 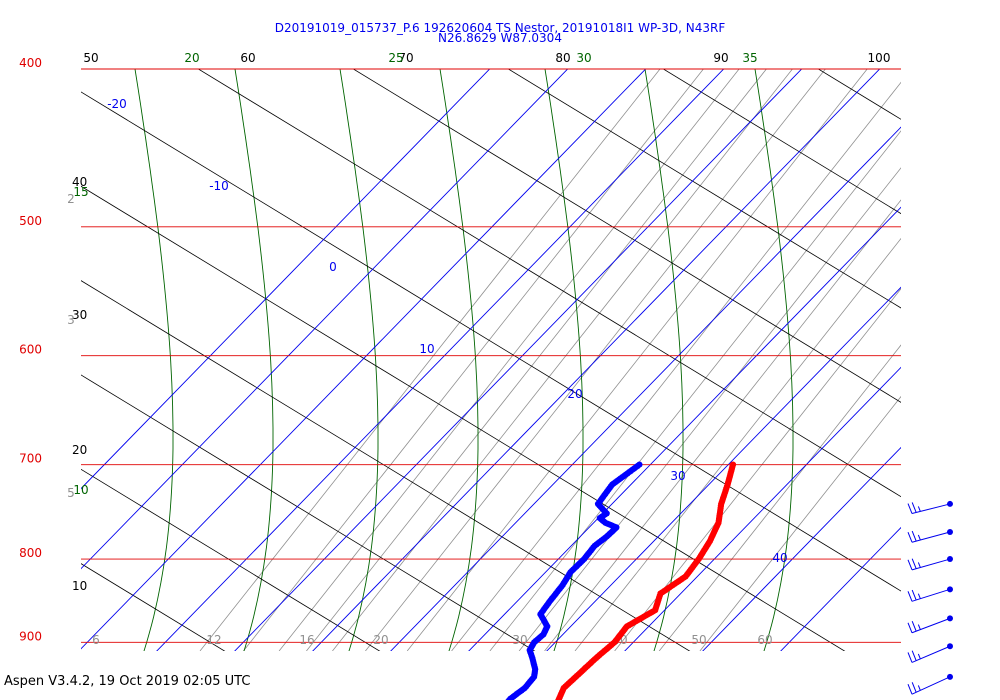 What do you see at coordinates (96, 640) in the screenshot?
I see `mixing-ratio-label: 6` at bounding box center [96, 640].